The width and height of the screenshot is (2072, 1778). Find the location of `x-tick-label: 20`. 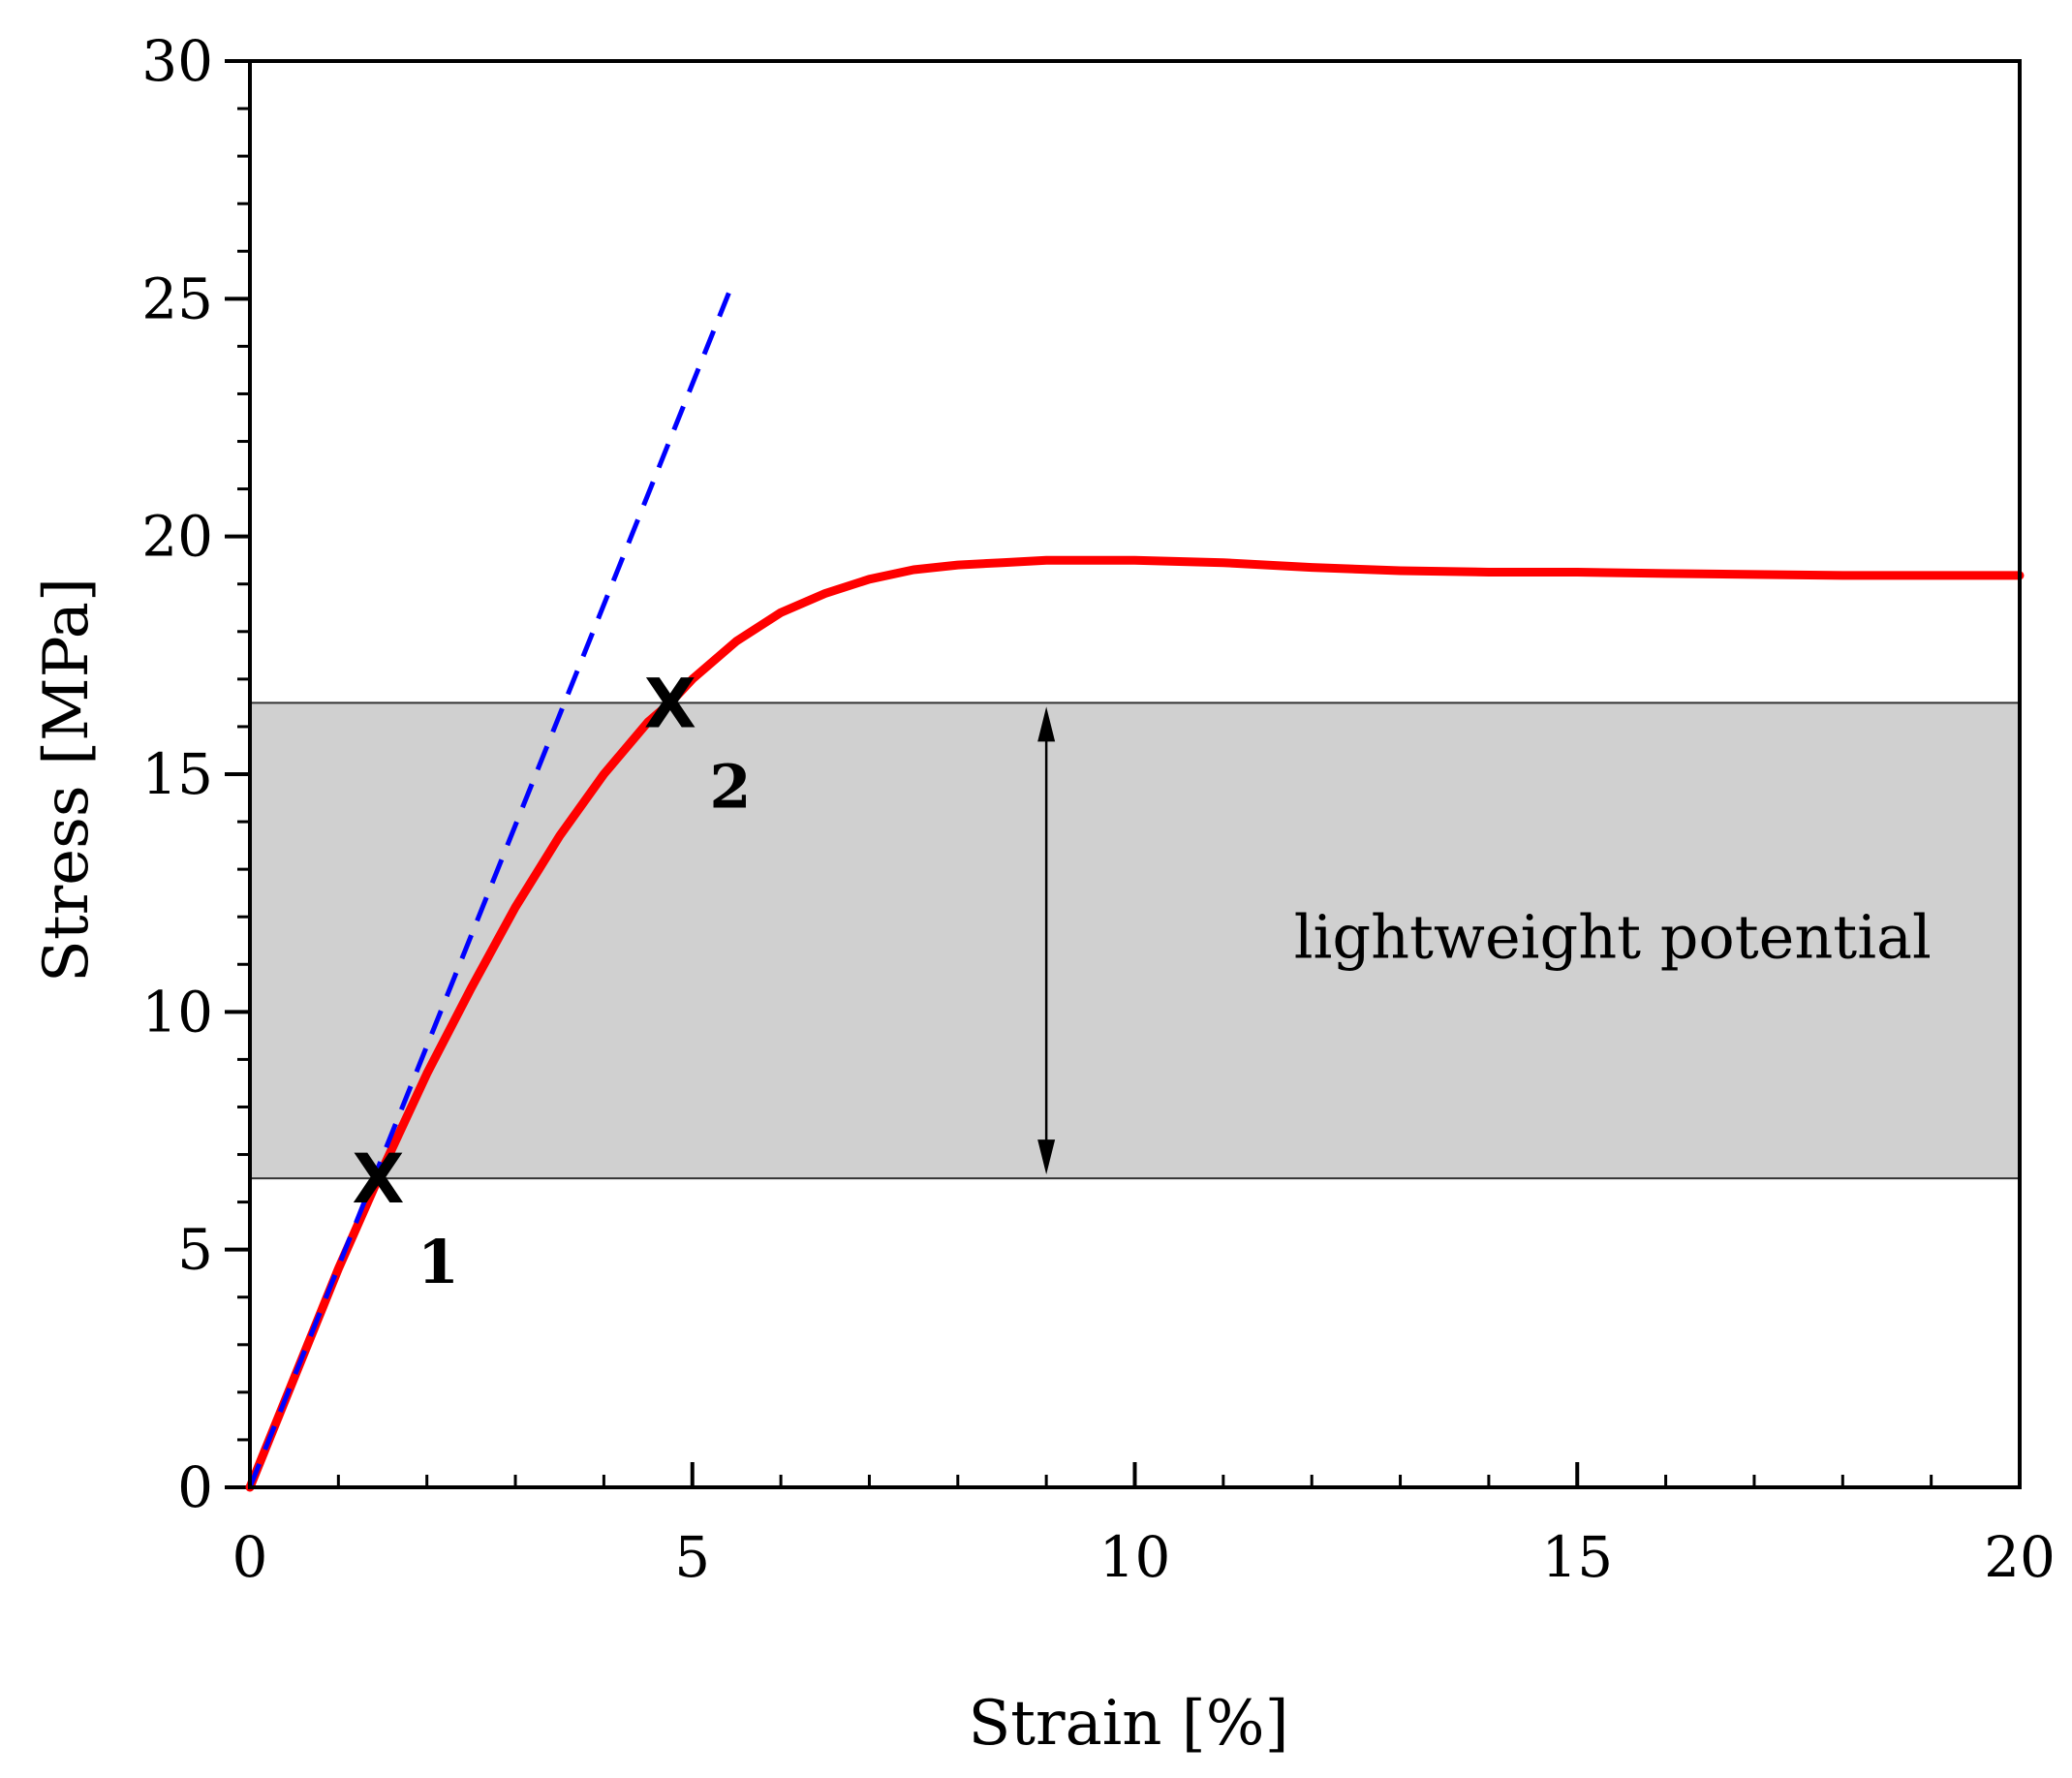

x-tick-label: 20 is located at coordinates (2020, 1557).